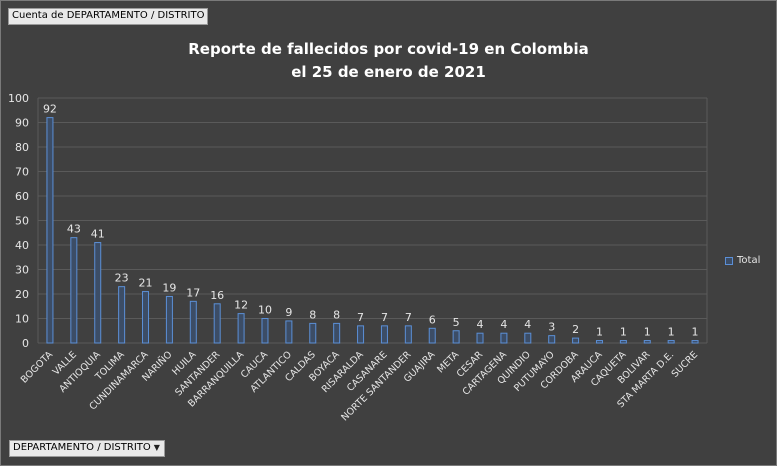 Image resolution: width=777 pixels, height=466 pixels. What do you see at coordinates (74, 229) in the screenshot?
I see `data-label: 43` at bounding box center [74, 229].